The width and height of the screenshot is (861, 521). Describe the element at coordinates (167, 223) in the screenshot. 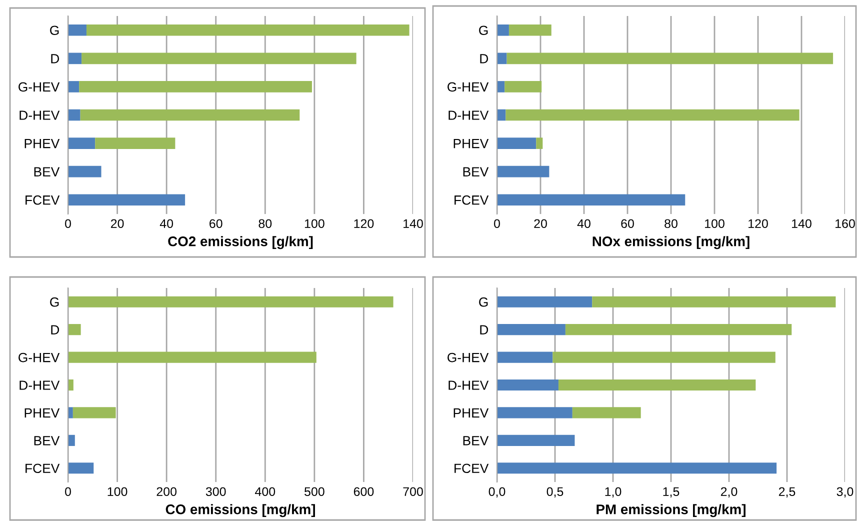

I see `x-tick-label: 40` at that location.